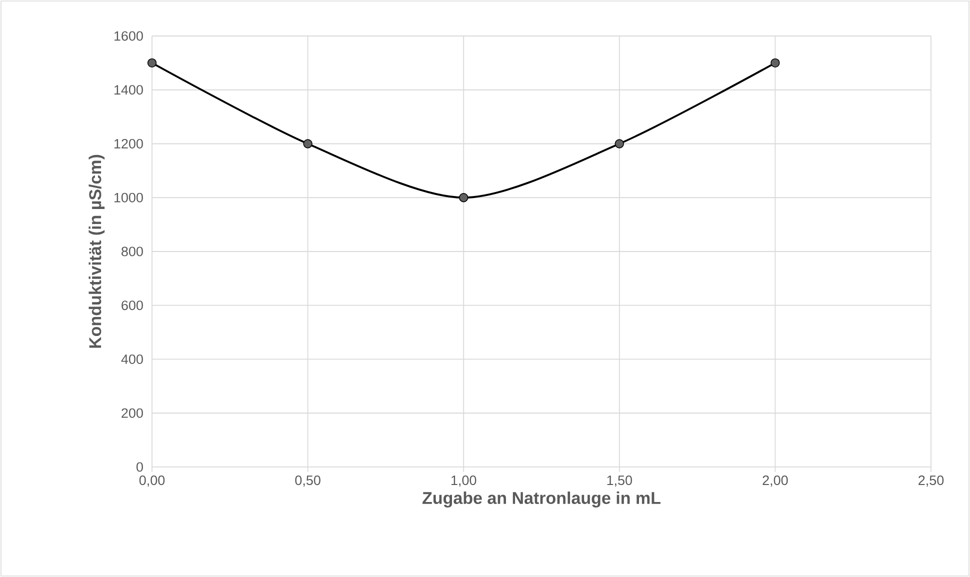 Image resolution: width=970 pixels, height=577 pixels. I want to click on y-tick-label: 200, so click(132, 413).